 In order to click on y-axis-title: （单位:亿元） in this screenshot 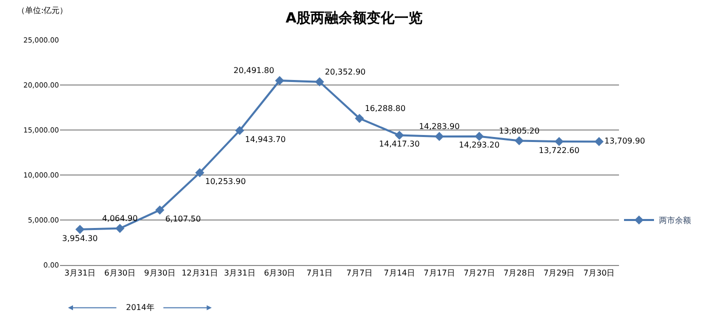, I will do `click(42, 10)`.